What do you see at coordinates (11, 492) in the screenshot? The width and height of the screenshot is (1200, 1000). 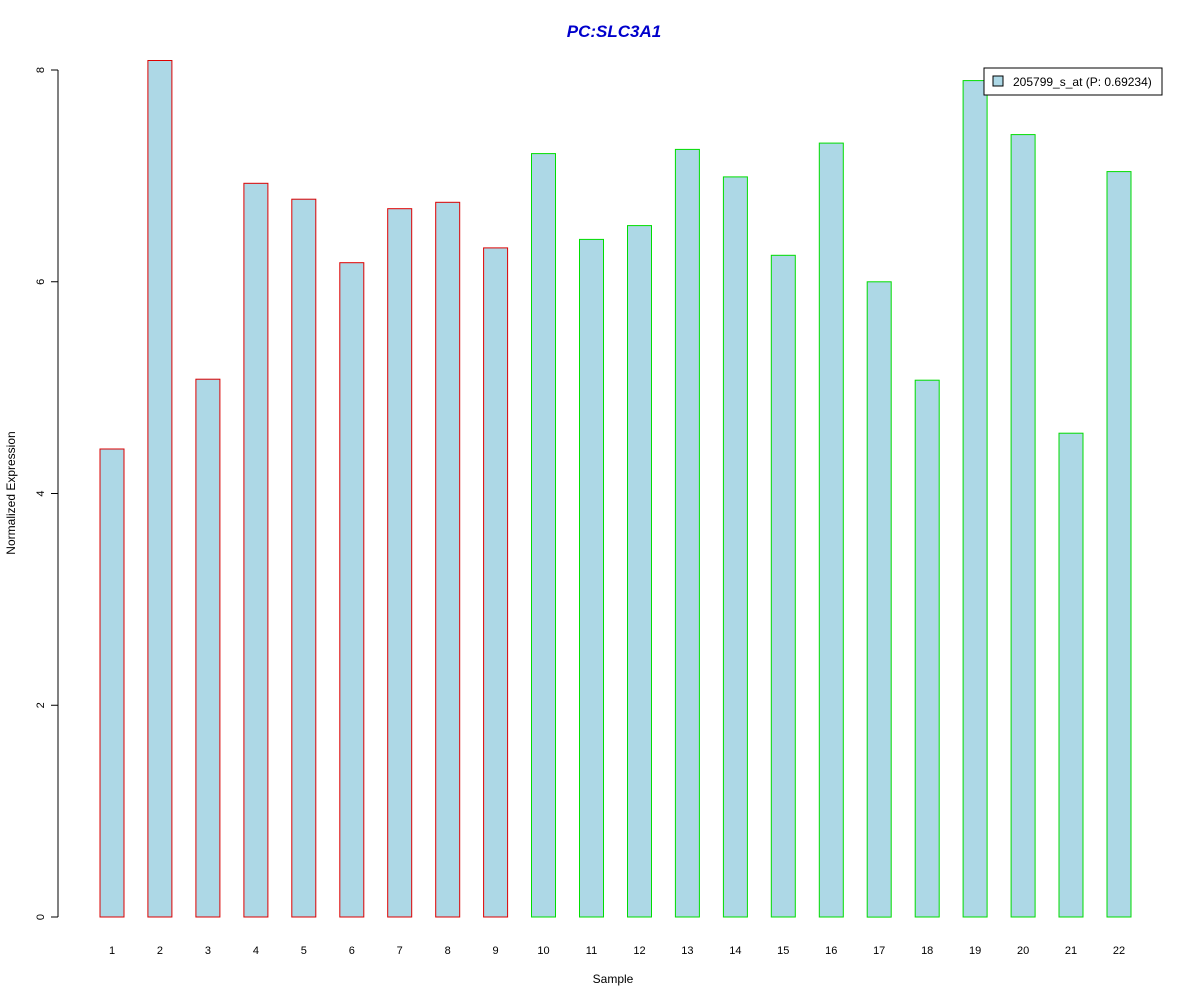 I see `y-axis-label: Normalized Expression` at bounding box center [11, 492].